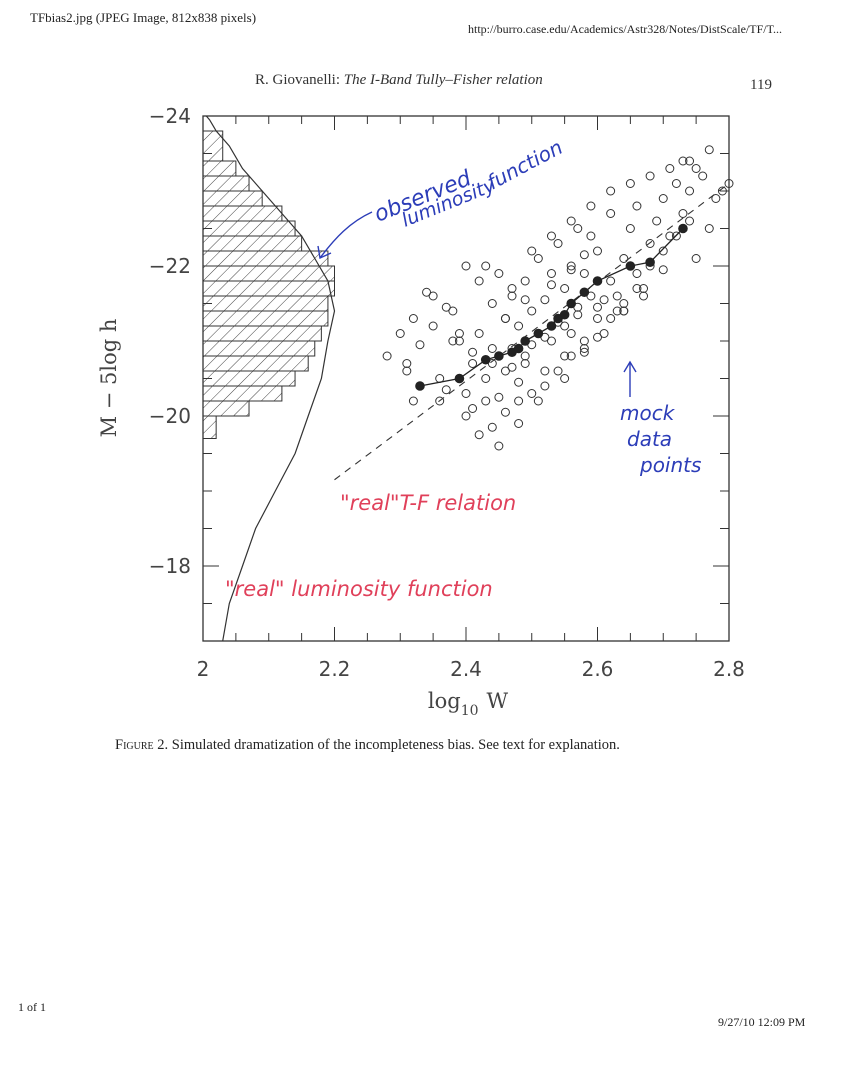  I want to click on y-tick-label: −24, so click(170, 116).